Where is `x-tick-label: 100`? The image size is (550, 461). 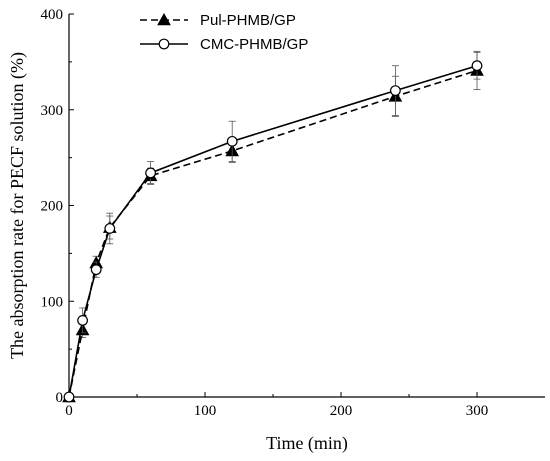 x-tick-label: 100 is located at coordinates (205, 411).